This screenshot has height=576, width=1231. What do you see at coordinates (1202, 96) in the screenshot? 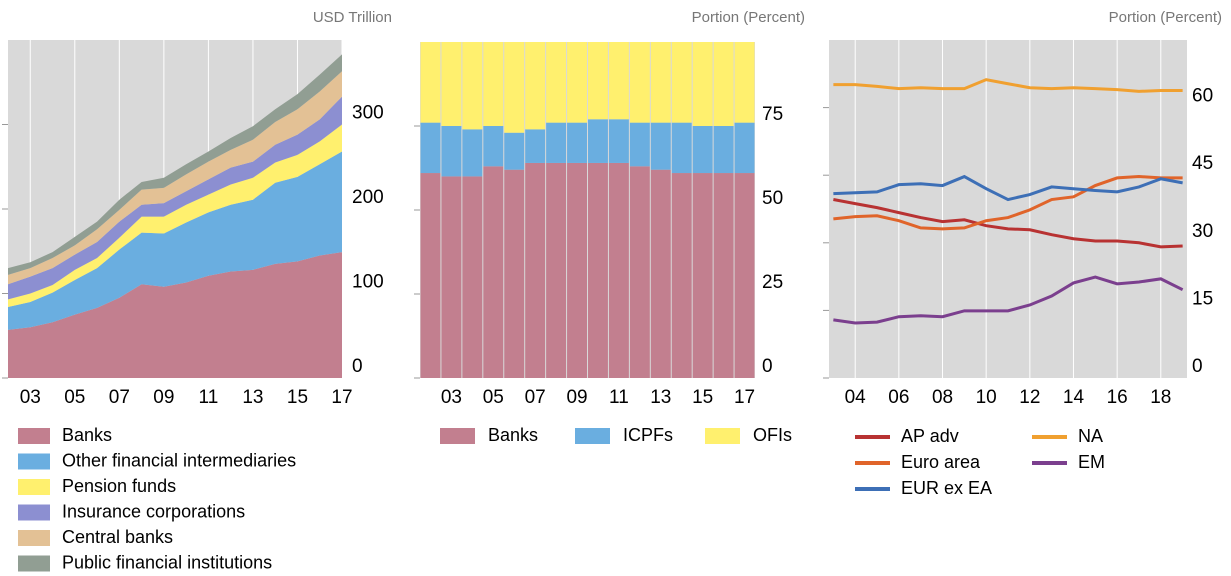
I see `y-tick-label: 60` at bounding box center [1202, 96].